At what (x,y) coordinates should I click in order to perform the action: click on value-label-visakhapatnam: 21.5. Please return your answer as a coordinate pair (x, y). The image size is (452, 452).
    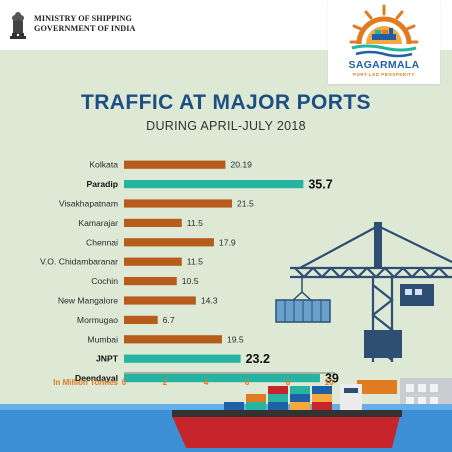
    Looking at the image, I should click on (245, 204).